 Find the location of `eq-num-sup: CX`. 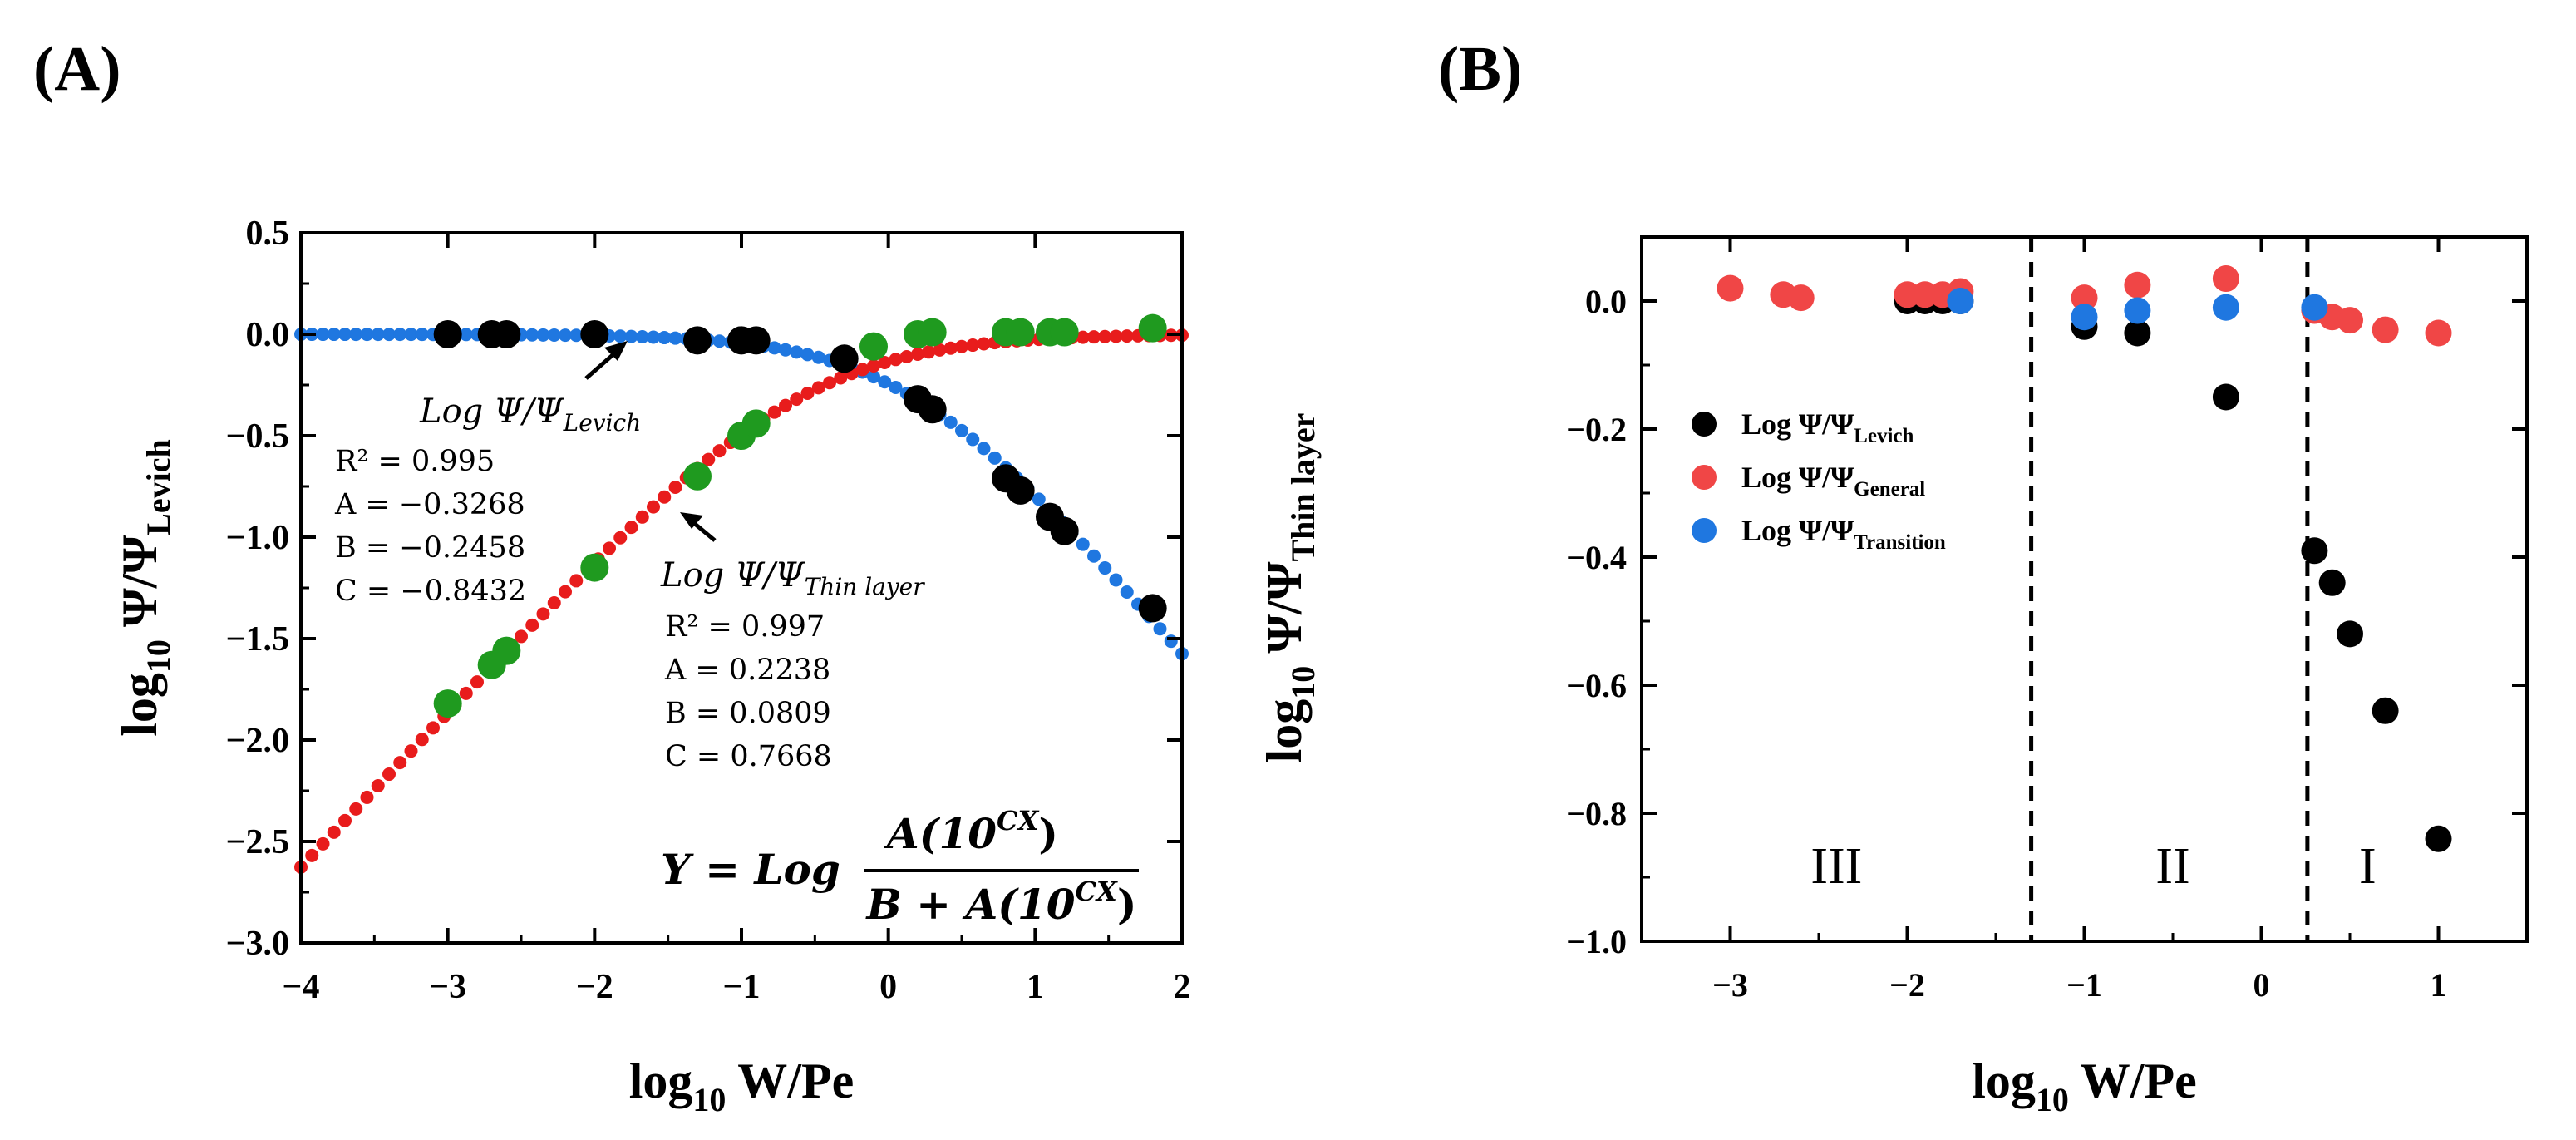

eq-num-sup: CX is located at coordinates (1018, 821).